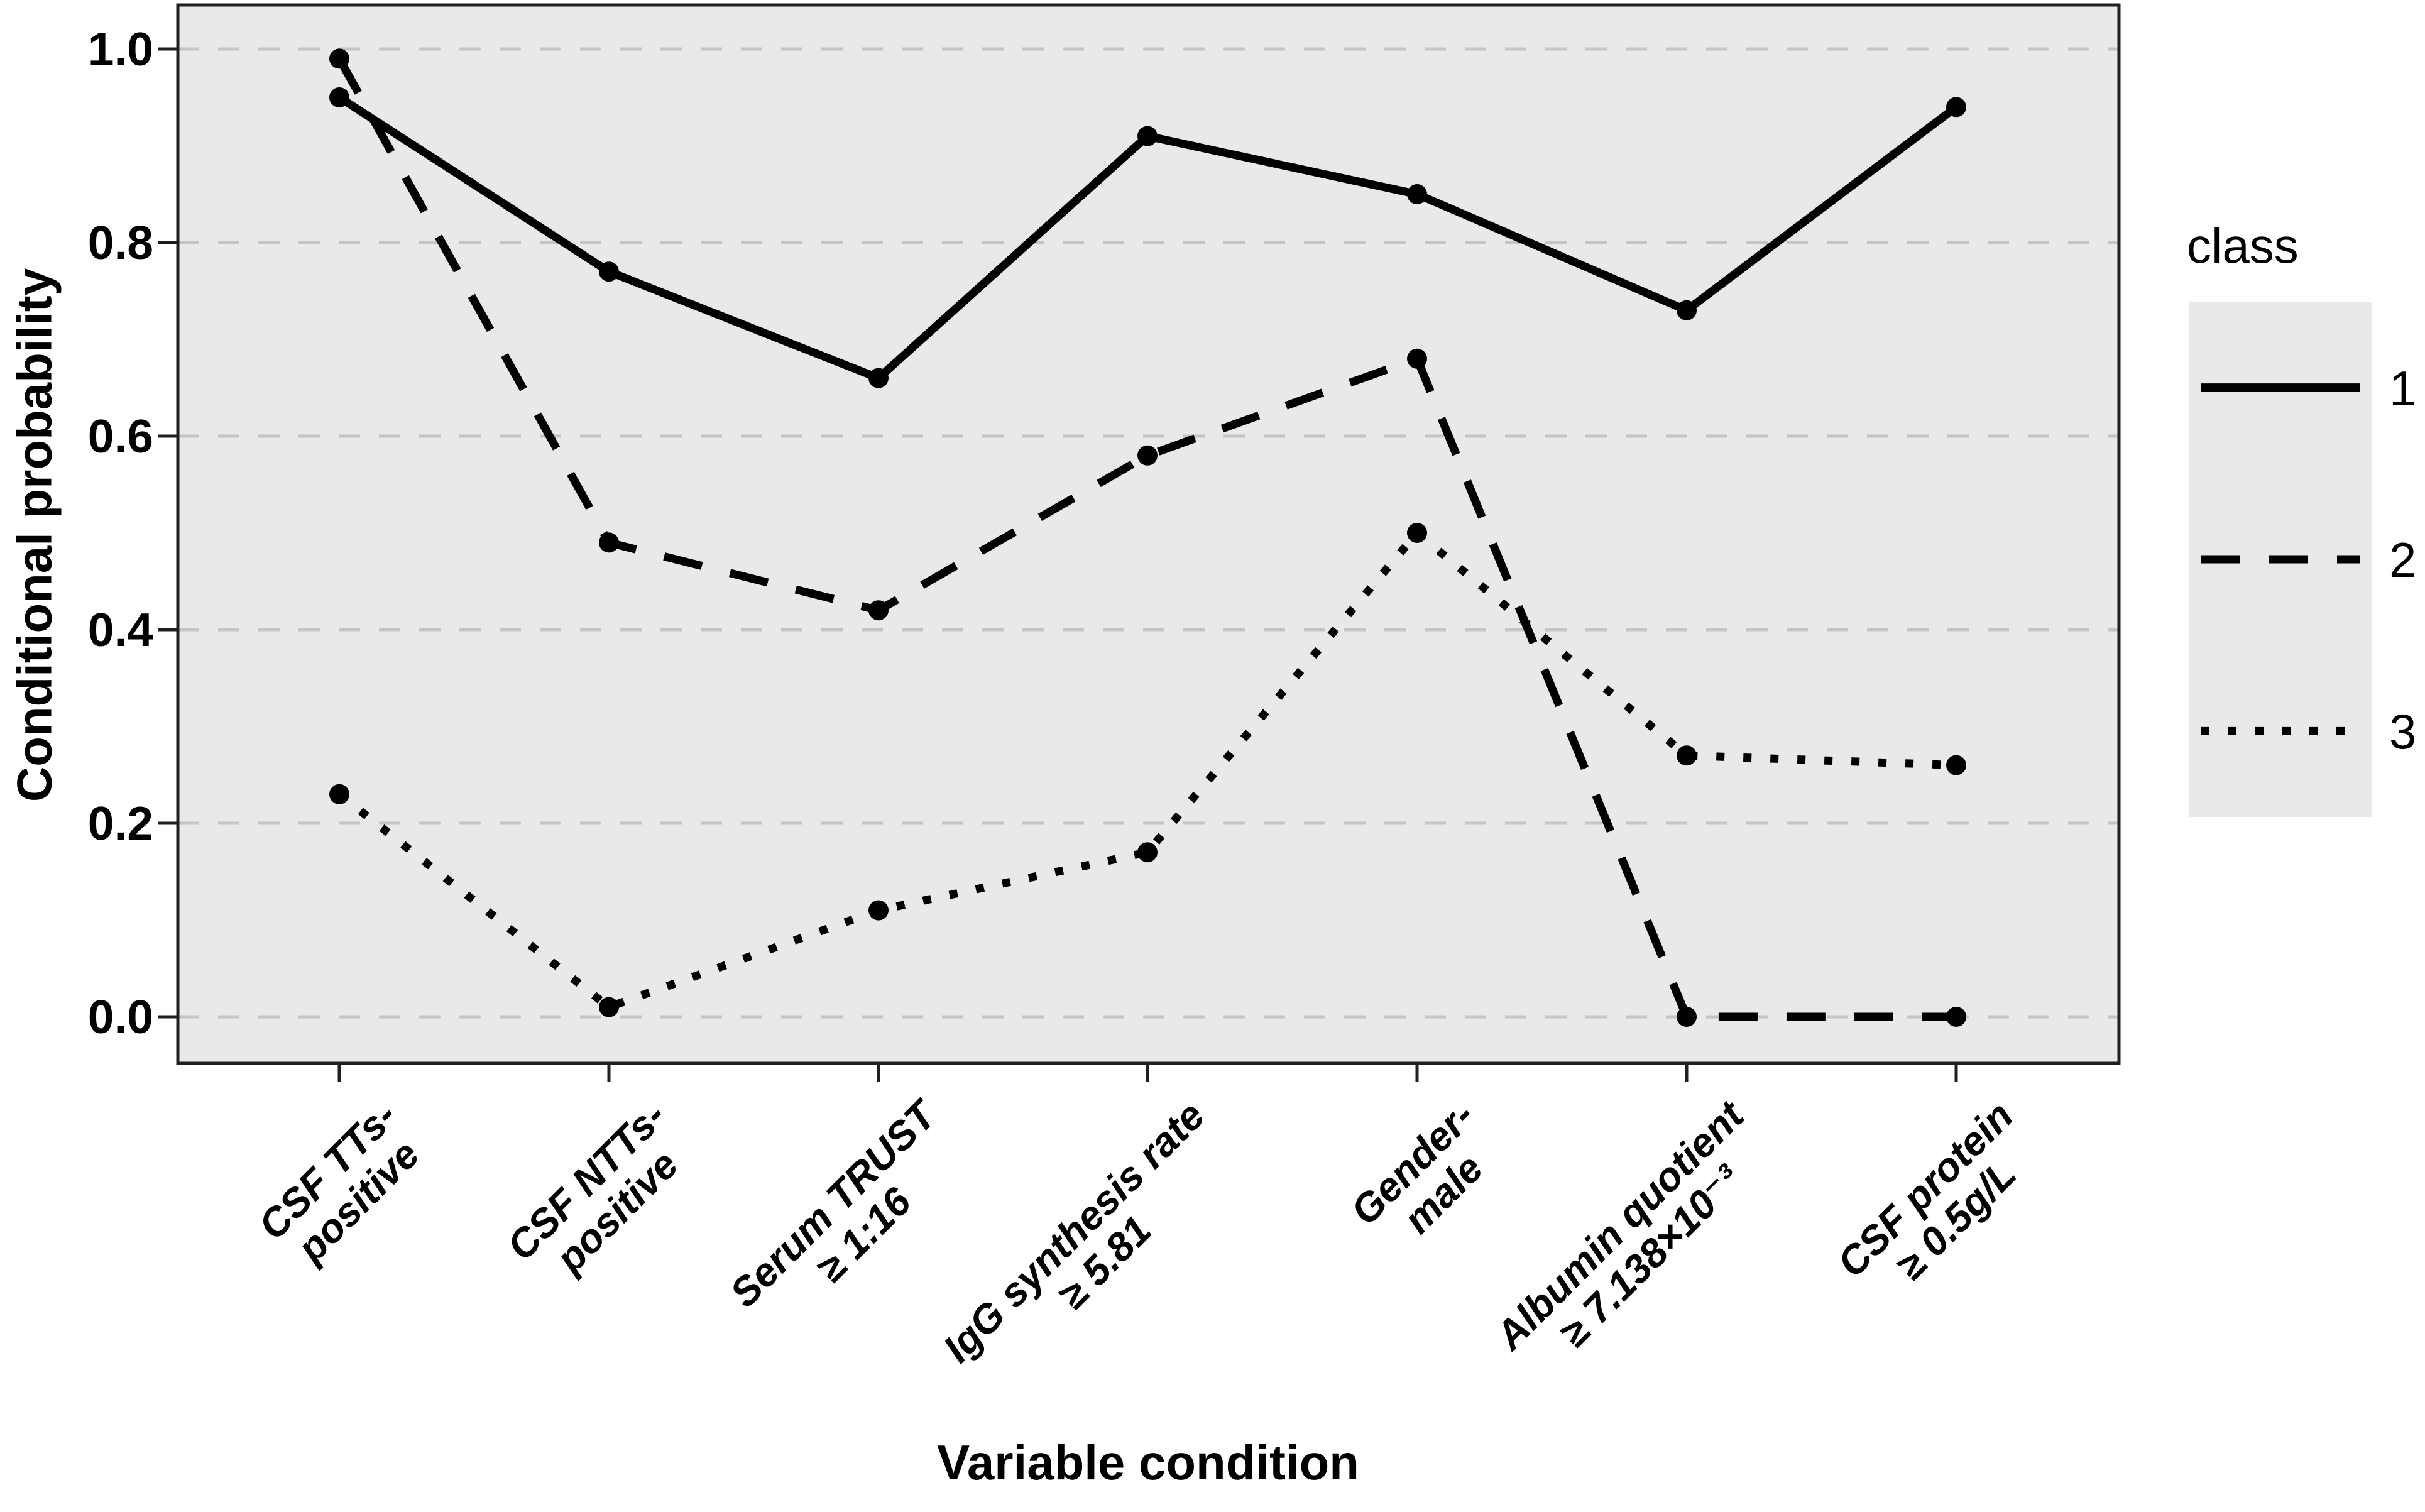  I want to click on y-tick-label: 0.4, so click(120, 629).